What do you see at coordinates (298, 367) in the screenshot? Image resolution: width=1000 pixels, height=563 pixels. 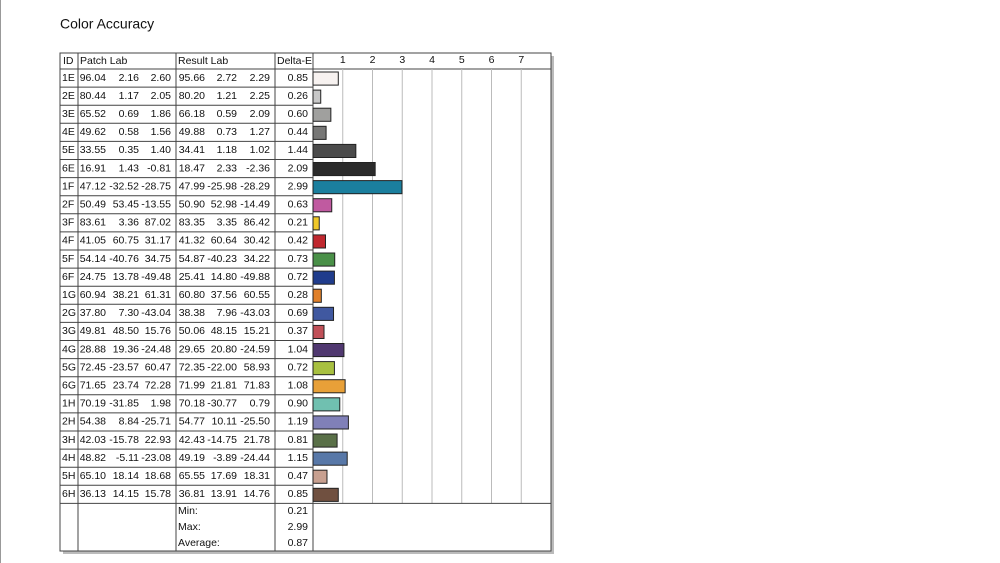 I see `delta-e: 0.72` at bounding box center [298, 367].